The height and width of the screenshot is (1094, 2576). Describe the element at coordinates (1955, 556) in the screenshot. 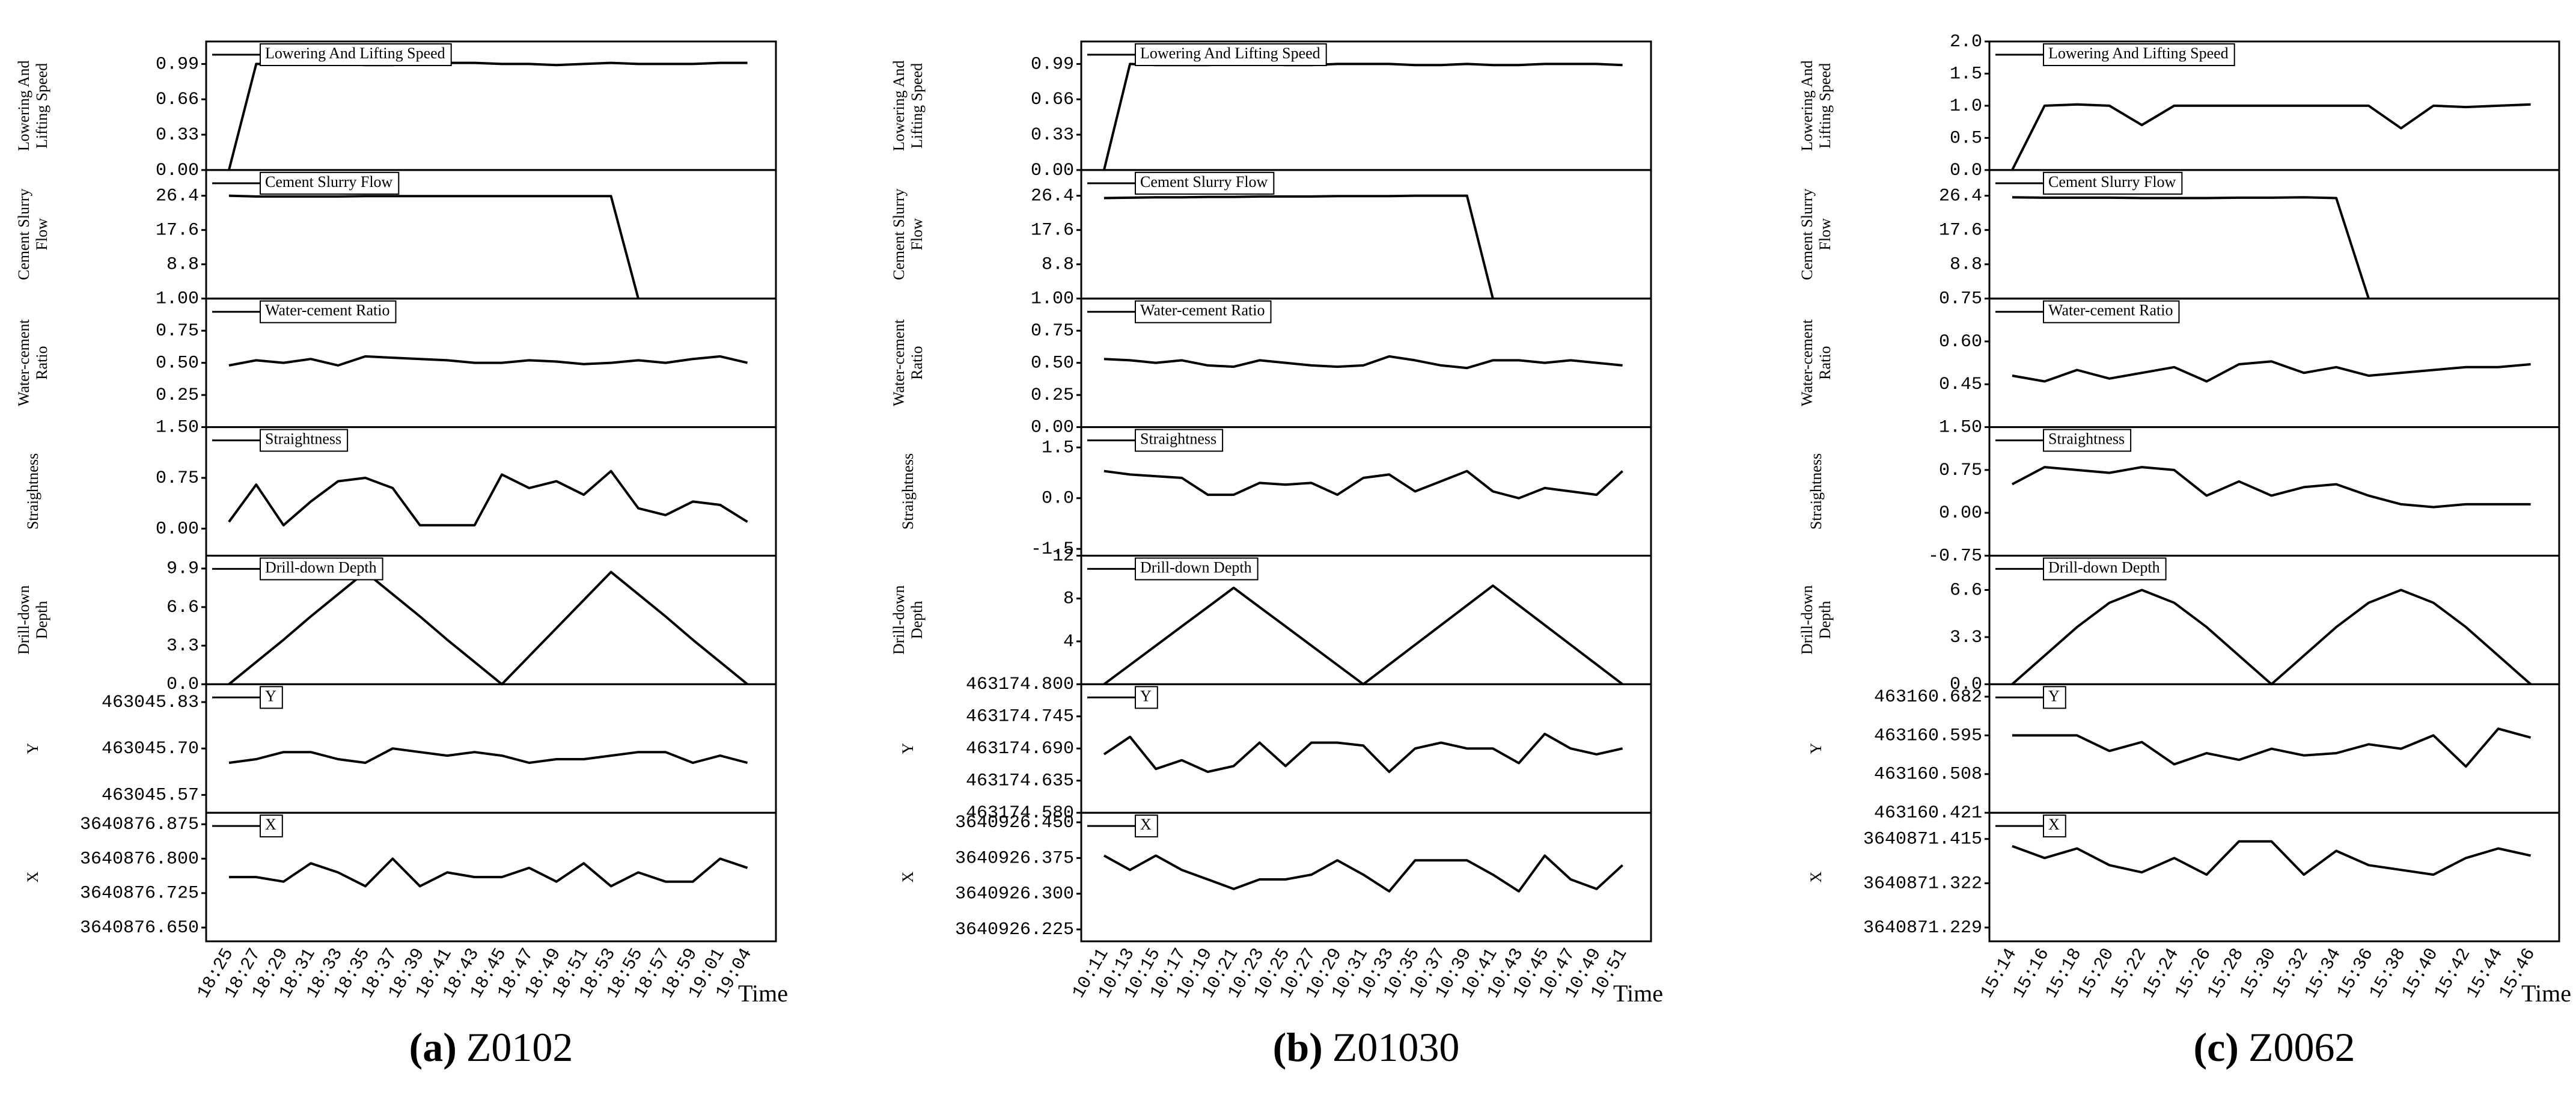

I see `y-tick-label: -0.75` at that location.